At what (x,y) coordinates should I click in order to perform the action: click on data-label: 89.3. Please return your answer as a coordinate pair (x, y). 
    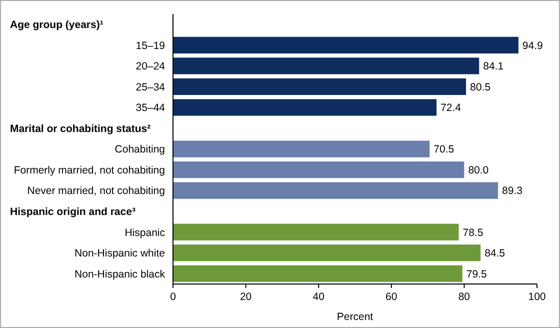
    Looking at the image, I should click on (512, 191).